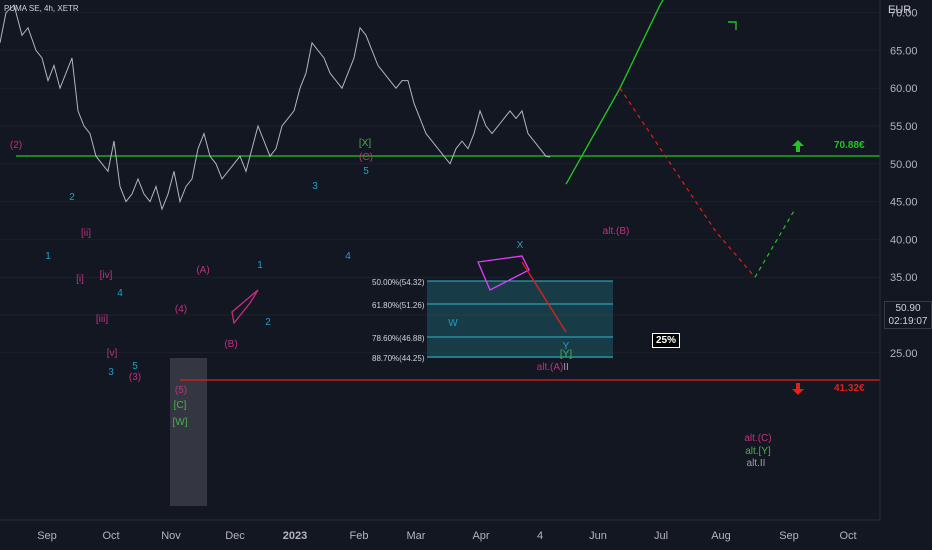 Image resolution: width=932 pixels, height=550 pixels. I want to click on currency-label: EUR, so click(900, 10).